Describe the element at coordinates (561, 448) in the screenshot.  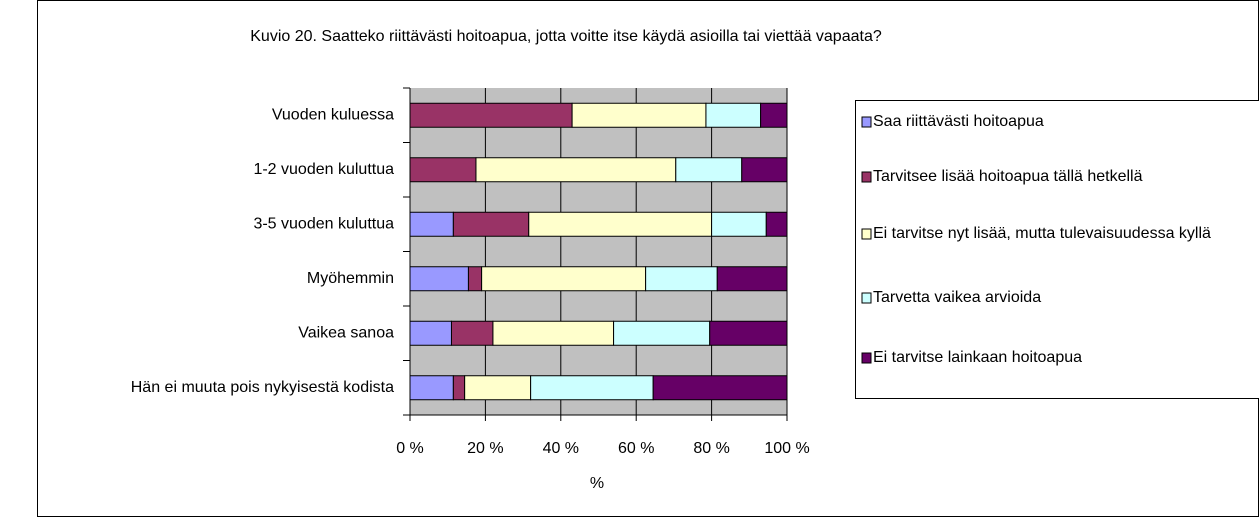
I see `x-tick-label: 40 %` at that location.